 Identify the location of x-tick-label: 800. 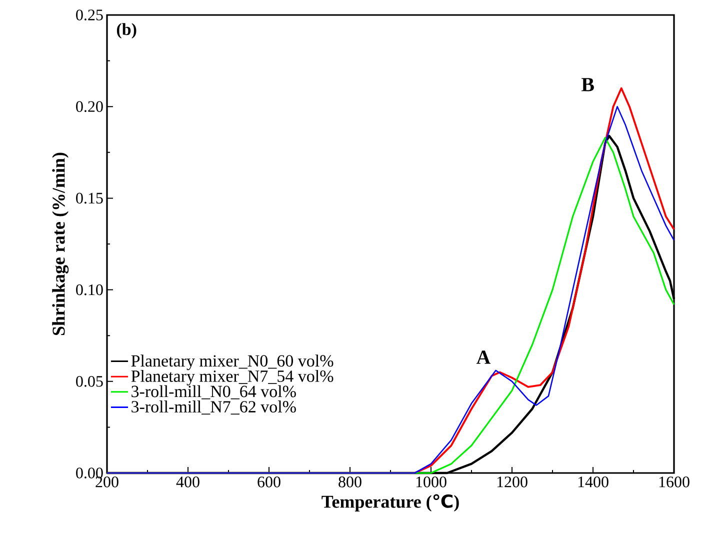
(350, 482).